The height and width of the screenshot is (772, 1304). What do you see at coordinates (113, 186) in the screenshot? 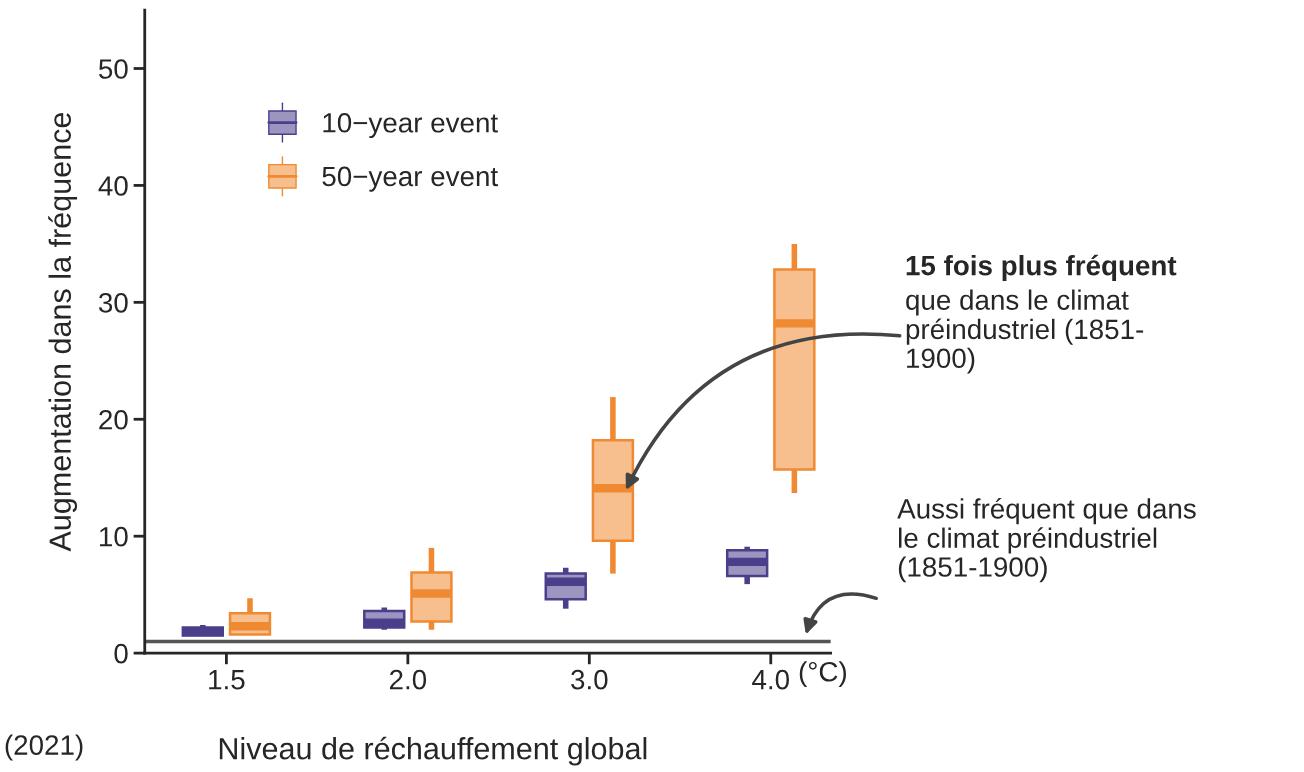
I see `y-tick-label: 40` at bounding box center [113, 186].